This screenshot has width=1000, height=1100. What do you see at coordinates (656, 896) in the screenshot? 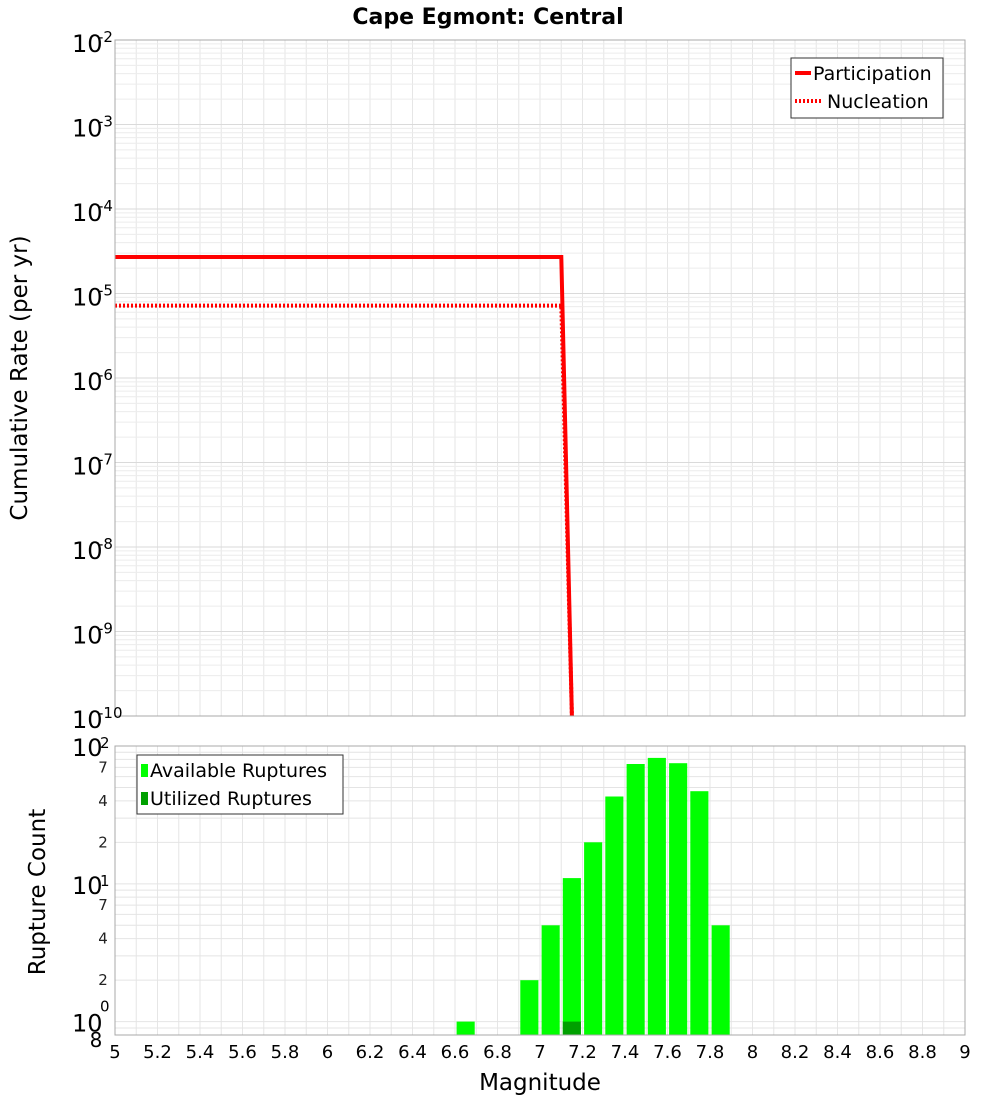
I see `available-bar-7.55` at bounding box center [656, 896].